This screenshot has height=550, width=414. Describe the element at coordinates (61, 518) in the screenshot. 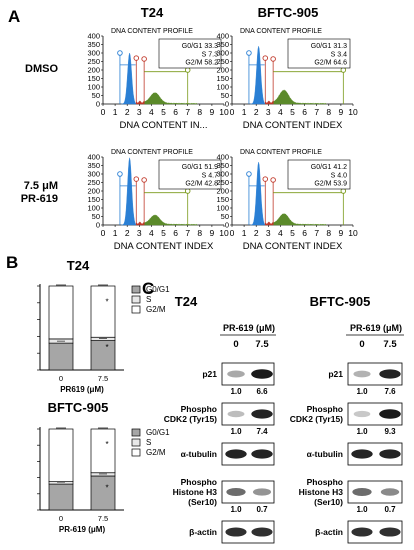

I see `bar-category-label: 0` at that location.